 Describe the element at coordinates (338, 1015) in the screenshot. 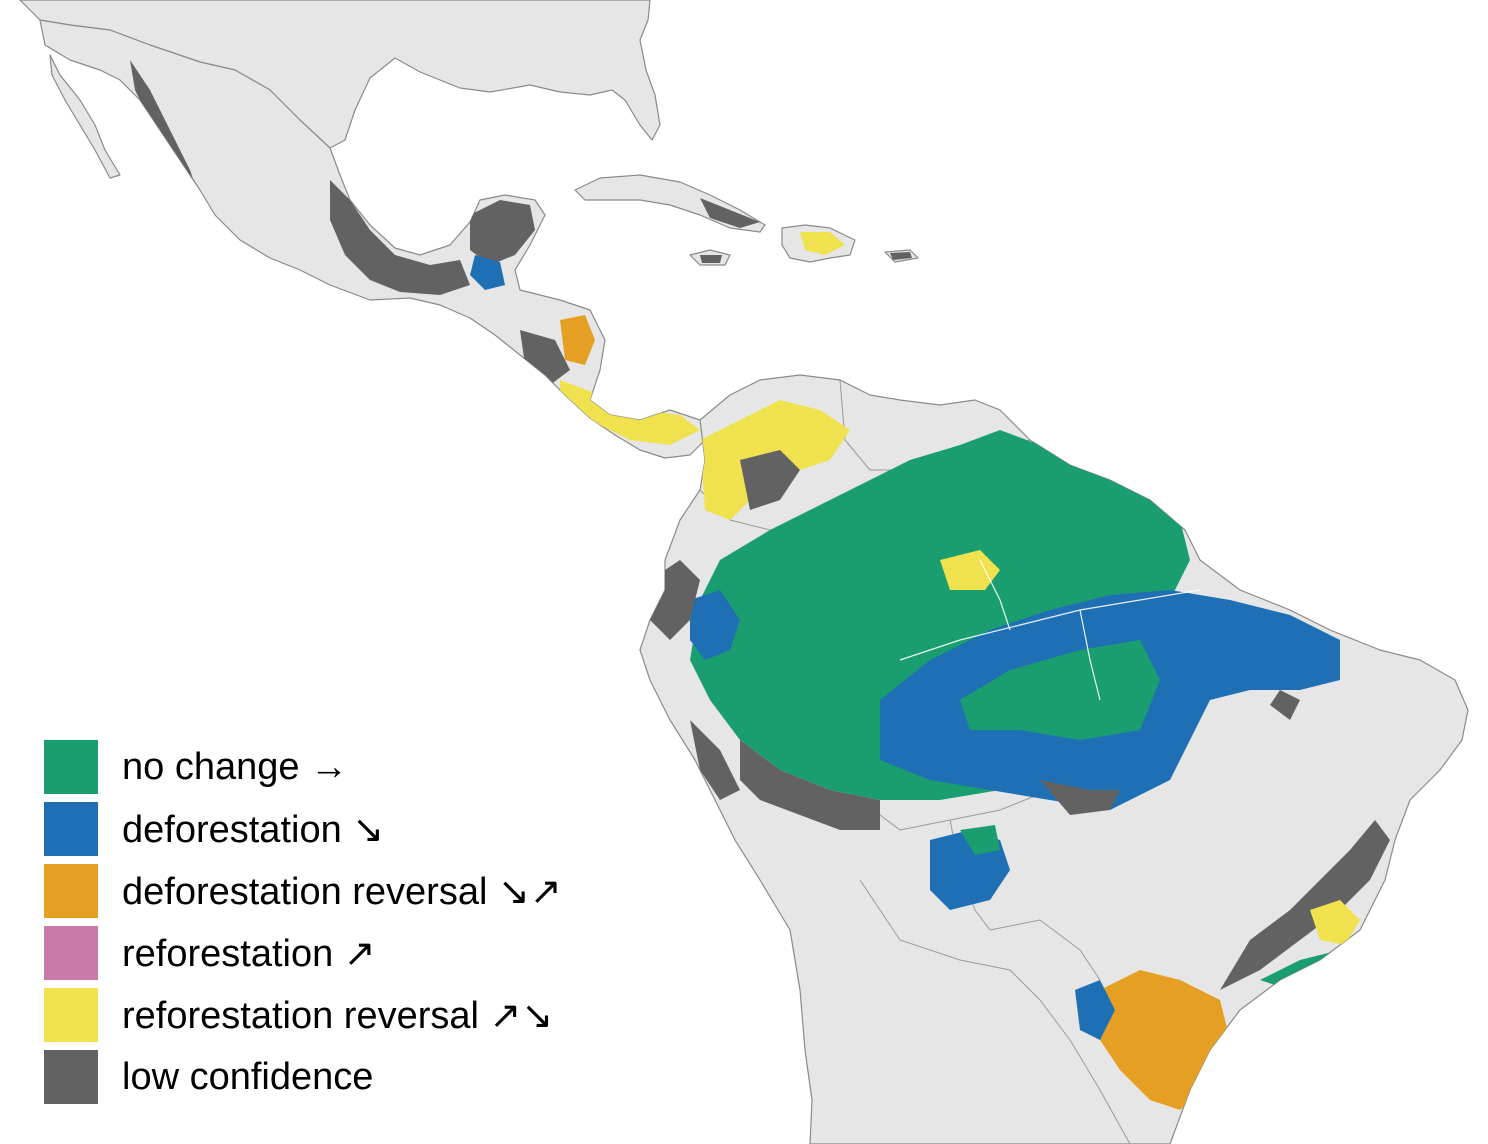

I see `legend-label-reforestation-reversal: reforestation reversal ↗↘` at that location.